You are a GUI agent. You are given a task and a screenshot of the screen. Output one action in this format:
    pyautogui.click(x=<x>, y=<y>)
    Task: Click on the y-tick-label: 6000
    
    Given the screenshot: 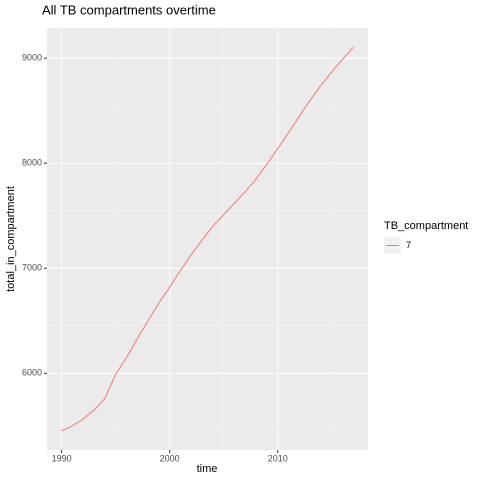 What is the action you would take?
    pyautogui.click(x=32, y=373)
    